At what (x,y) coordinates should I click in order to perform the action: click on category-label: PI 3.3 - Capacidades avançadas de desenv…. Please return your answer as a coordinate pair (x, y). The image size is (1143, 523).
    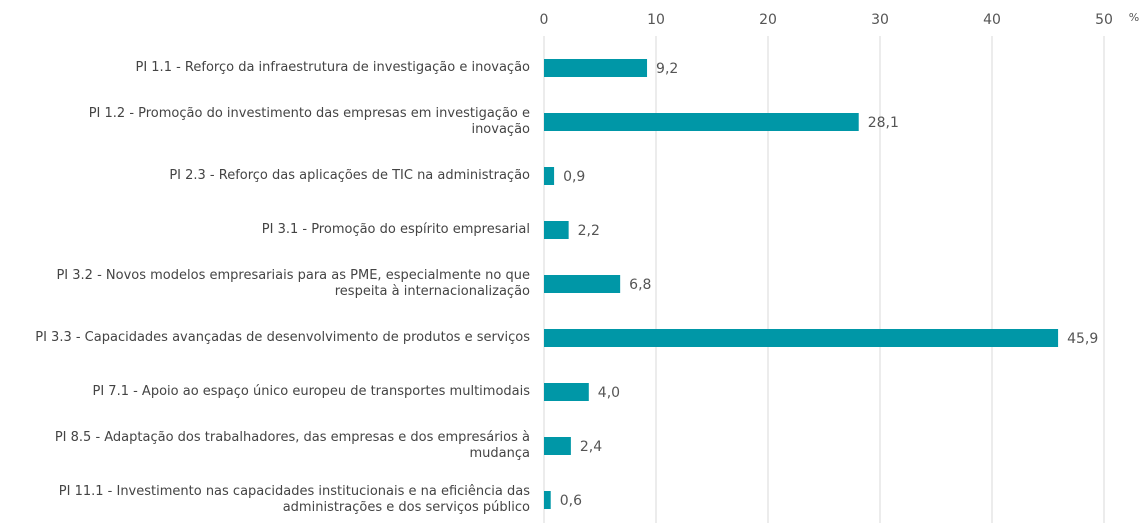
    Looking at the image, I should click on (282, 337).